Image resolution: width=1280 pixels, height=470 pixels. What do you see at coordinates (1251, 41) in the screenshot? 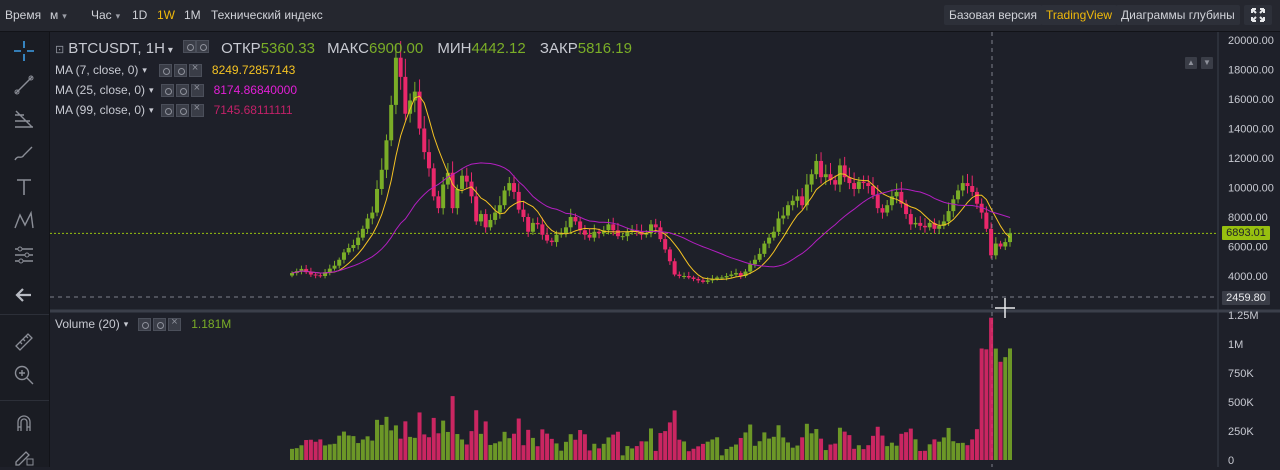
I see `price-axis-tick: 20000.00` at bounding box center [1251, 41].